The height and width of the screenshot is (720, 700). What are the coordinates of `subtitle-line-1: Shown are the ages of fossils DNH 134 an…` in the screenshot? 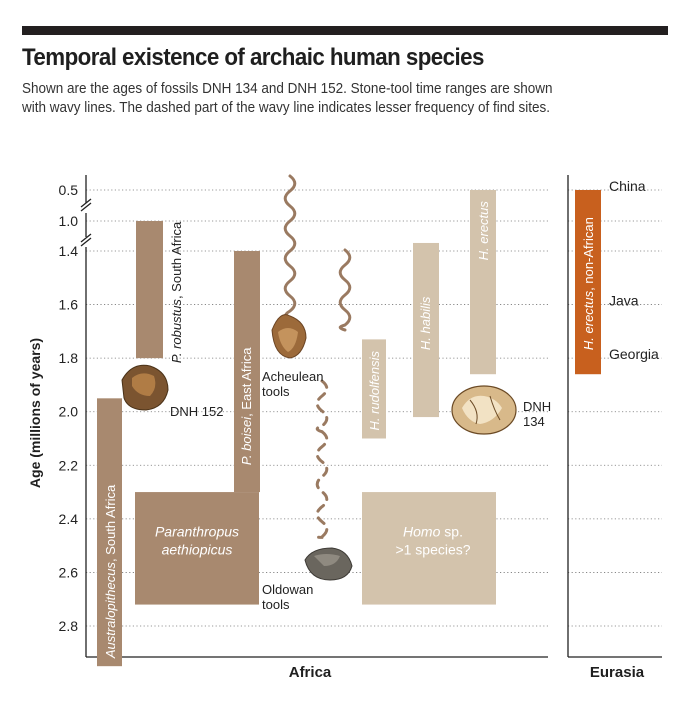 It's located at (287, 88).